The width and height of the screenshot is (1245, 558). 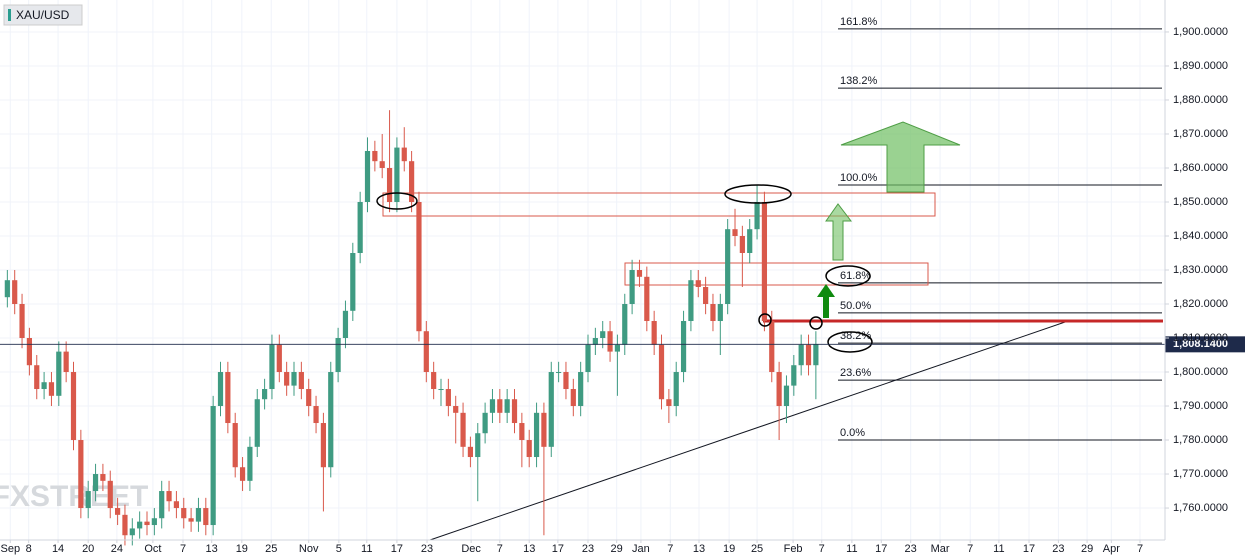 What do you see at coordinates (88, 549) in the screenshot?
I see `x-tick-label: 20` at bounding box center [88, 549].